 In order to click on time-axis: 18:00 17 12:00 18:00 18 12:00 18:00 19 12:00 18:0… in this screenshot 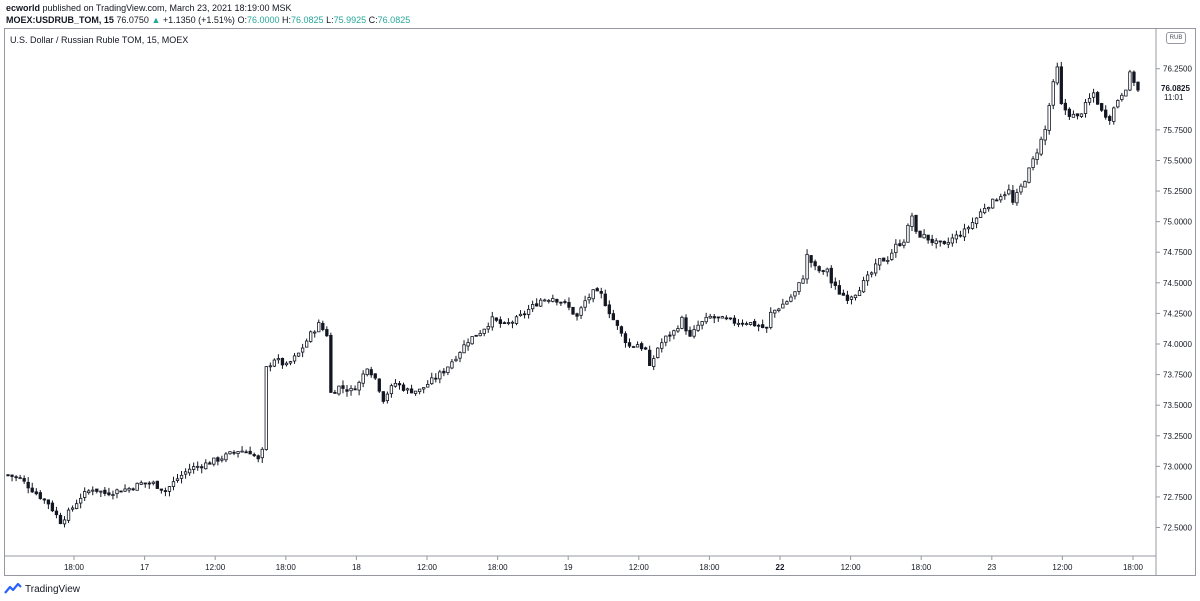, I will do `click(604, 564)`.